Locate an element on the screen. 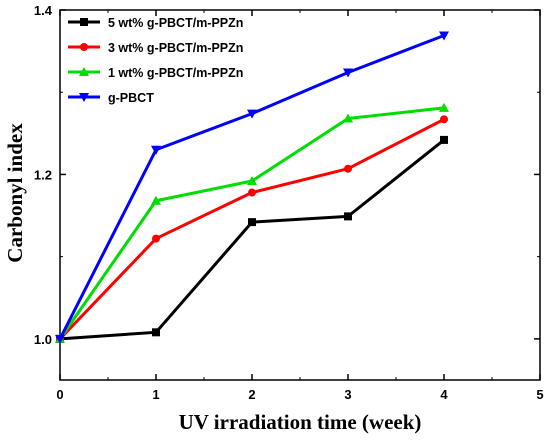 This screenshot has width=550, height=440. x-tick-label: 1 is located at coordinates (155, 394).